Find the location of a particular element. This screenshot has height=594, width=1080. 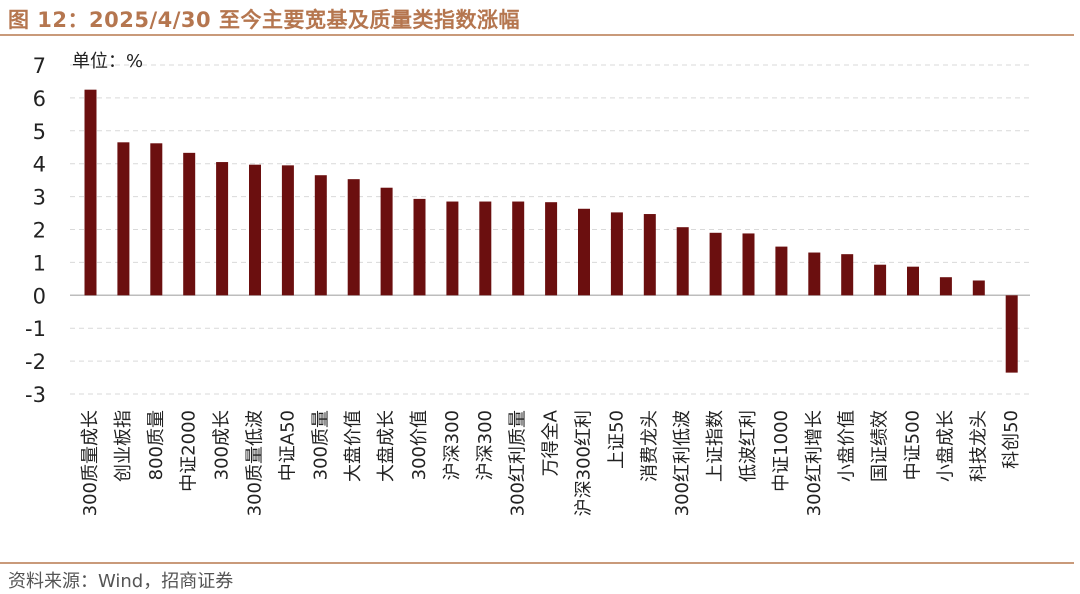

x-category-label: 300成长 is located at coordinates (222, 445).